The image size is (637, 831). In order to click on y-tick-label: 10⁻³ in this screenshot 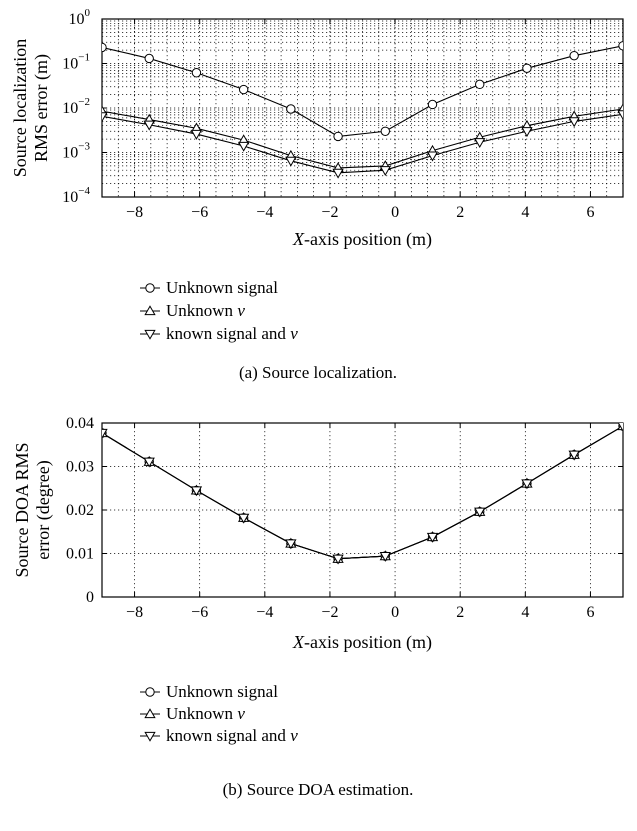, I will do `click(76, 151)`.